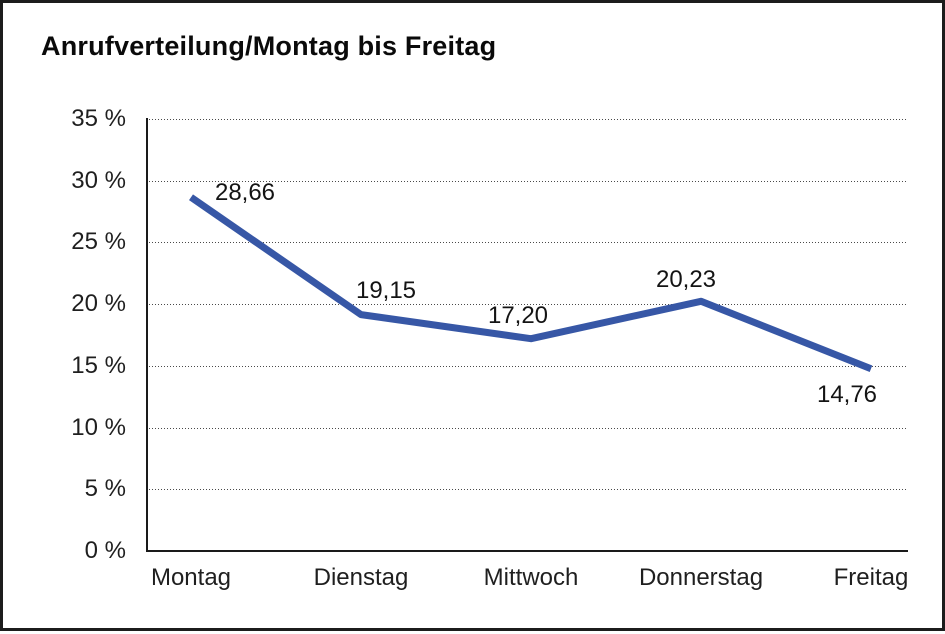  What do you see at coordinates (105, 488) in the screenshot?
I see `ytick-label-5: 5 %` at bounding box center [105, 488].